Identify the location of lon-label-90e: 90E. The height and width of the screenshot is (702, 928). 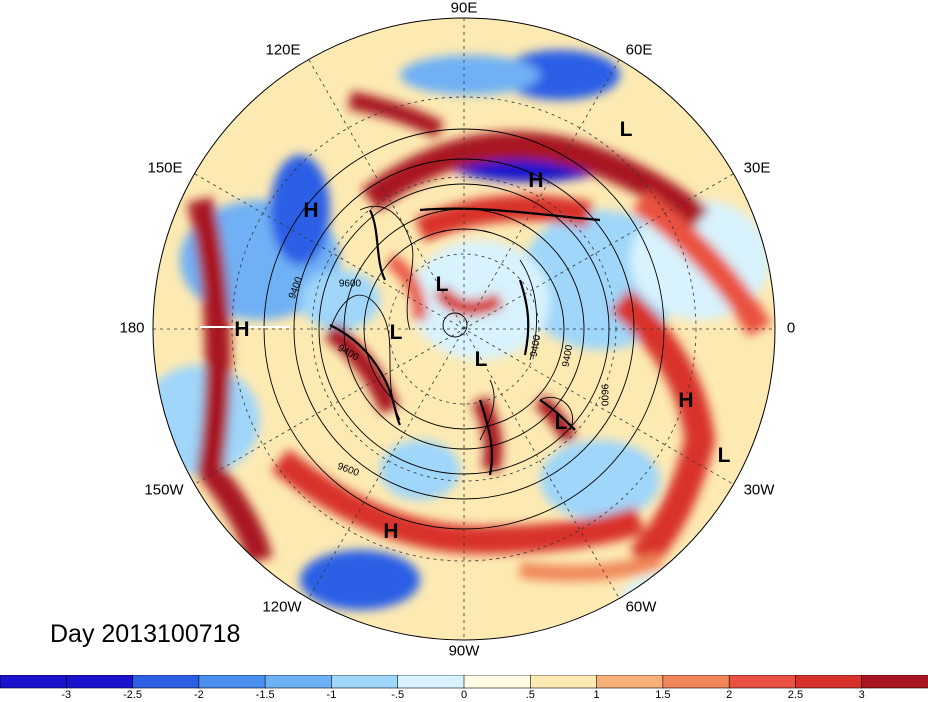
(464, 8).